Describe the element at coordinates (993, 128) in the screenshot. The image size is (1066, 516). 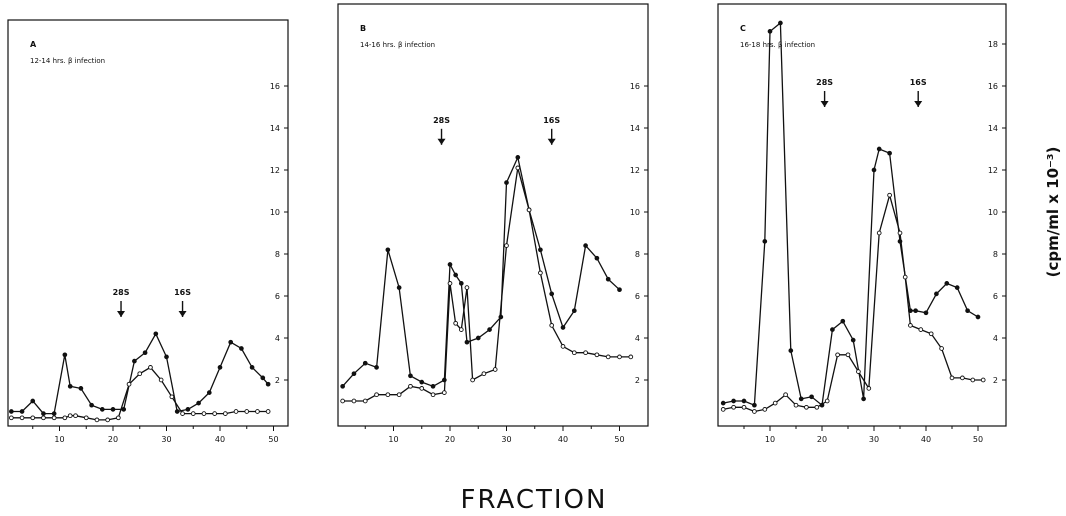
I see `y-tick-label: 14` at that location.